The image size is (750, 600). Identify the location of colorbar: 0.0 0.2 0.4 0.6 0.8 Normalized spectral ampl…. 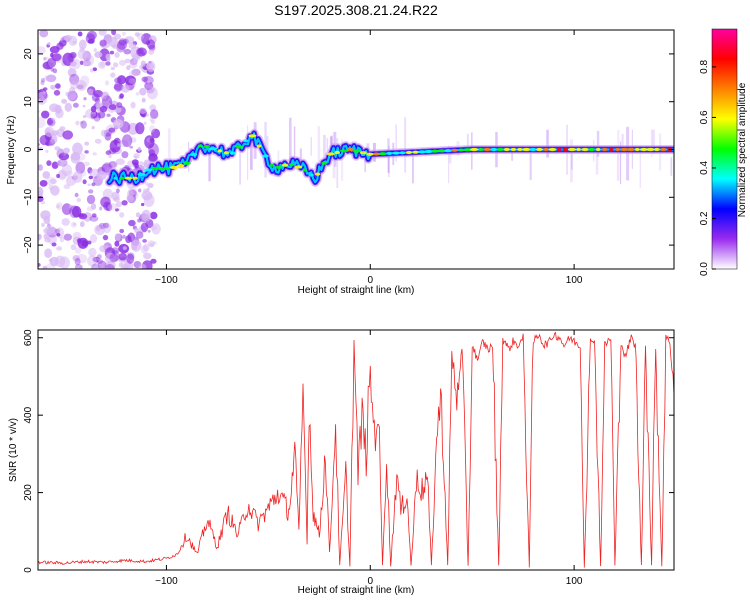
(723, 152).